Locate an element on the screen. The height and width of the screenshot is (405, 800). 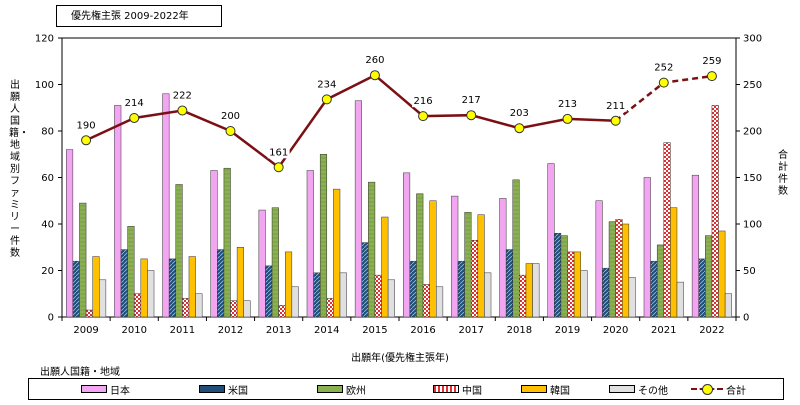
total-data-label: 214 is located at coordinates (134, 103).